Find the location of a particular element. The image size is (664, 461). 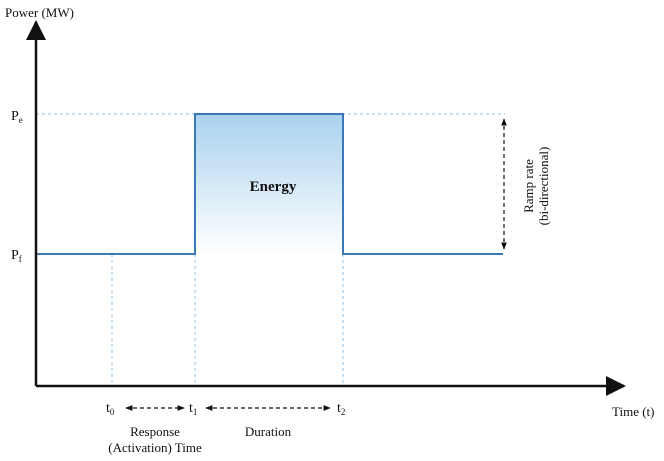

pe-label: Pe is located at coordinates (17, 117).